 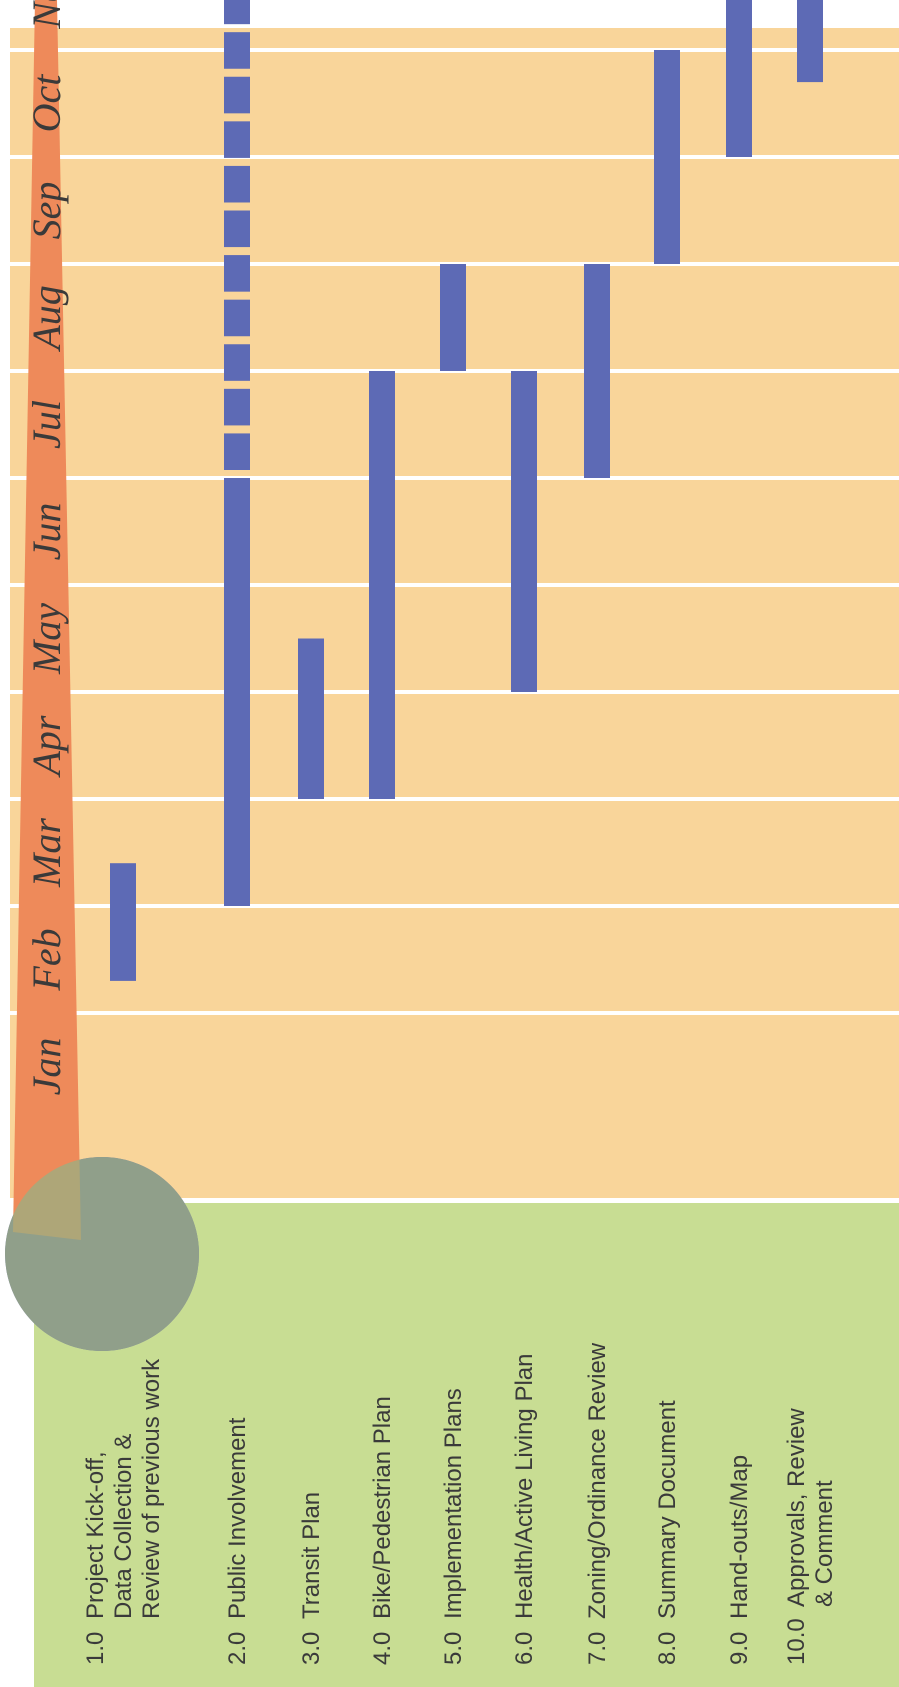 What do you see at coordinates (46, 103) in the screenshot?
I see `month-label: Oct` at bounding box center [46, 103].